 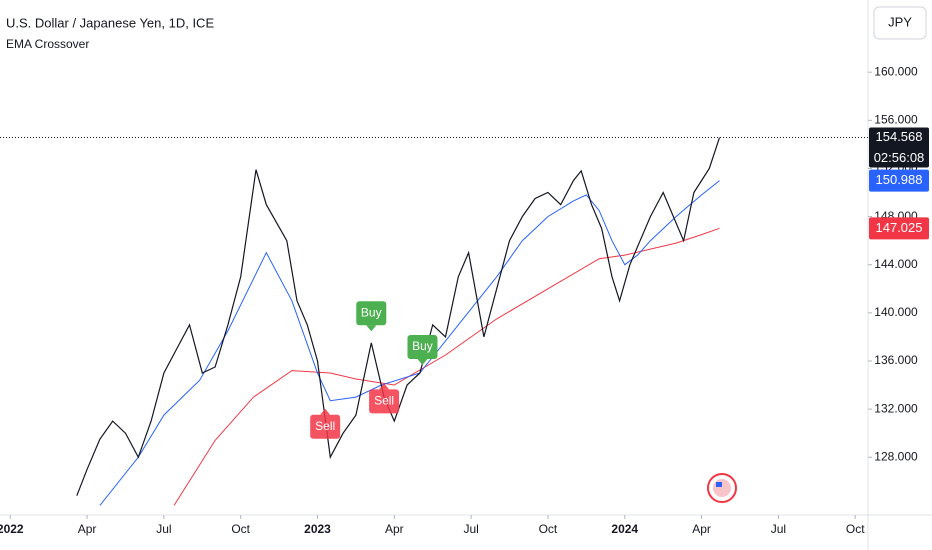 I want to click on currency-label: JPY, so click(x=900, y=21).